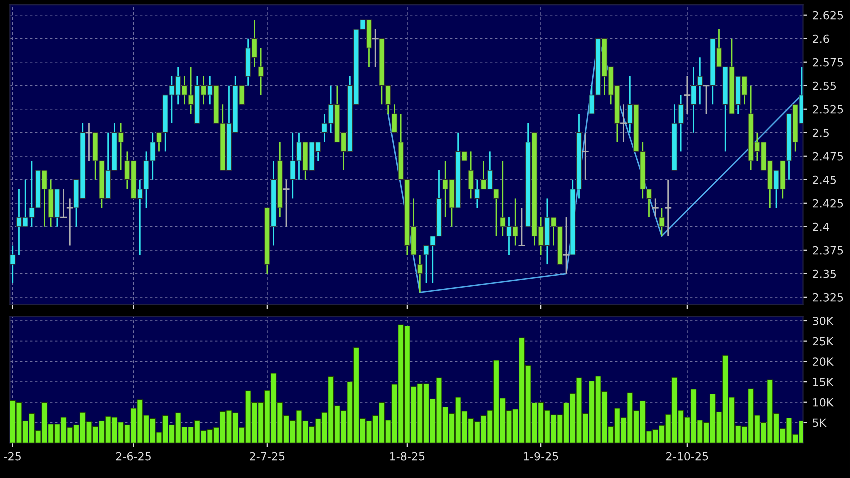  I want to click on y-tick-label: 20K, so click(823, 362).